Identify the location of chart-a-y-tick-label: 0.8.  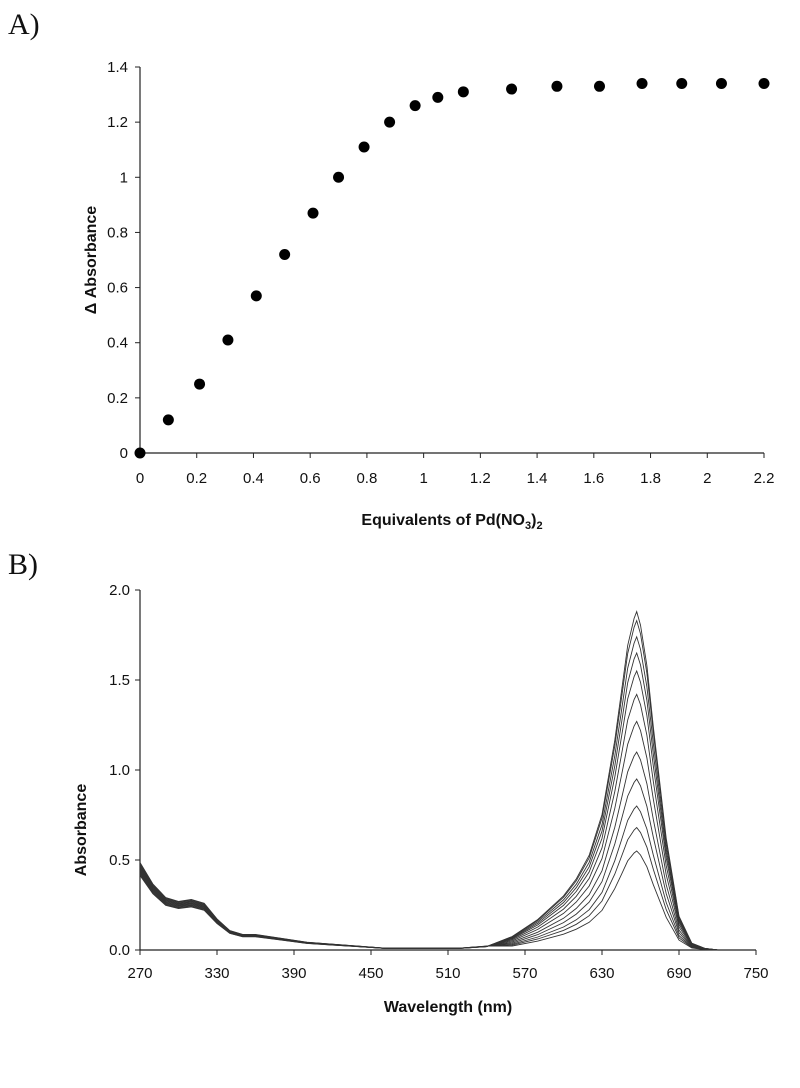
(117, 232).